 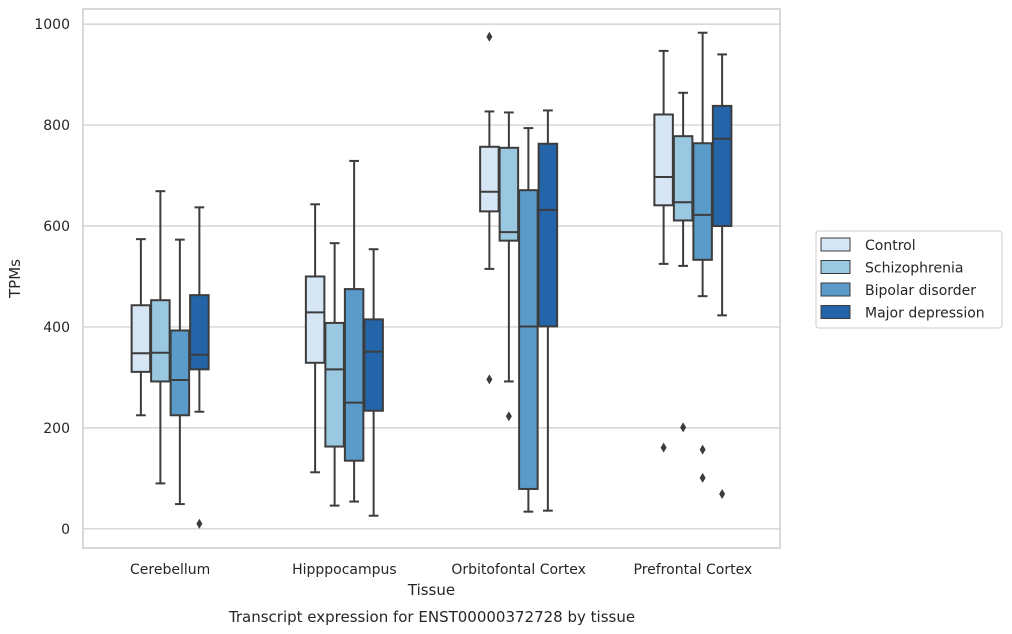 I want to click on y-axis-ticks: 0 200 400 600 800 1000, so click(x=52, y=277).